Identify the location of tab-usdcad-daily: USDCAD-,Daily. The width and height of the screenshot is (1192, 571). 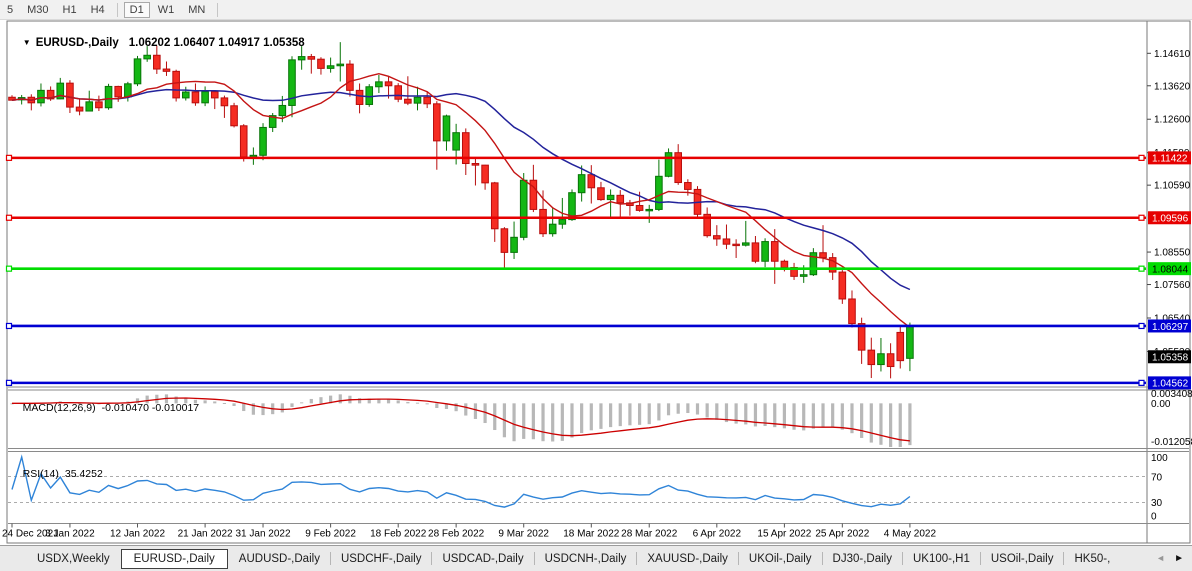
(483, 558).